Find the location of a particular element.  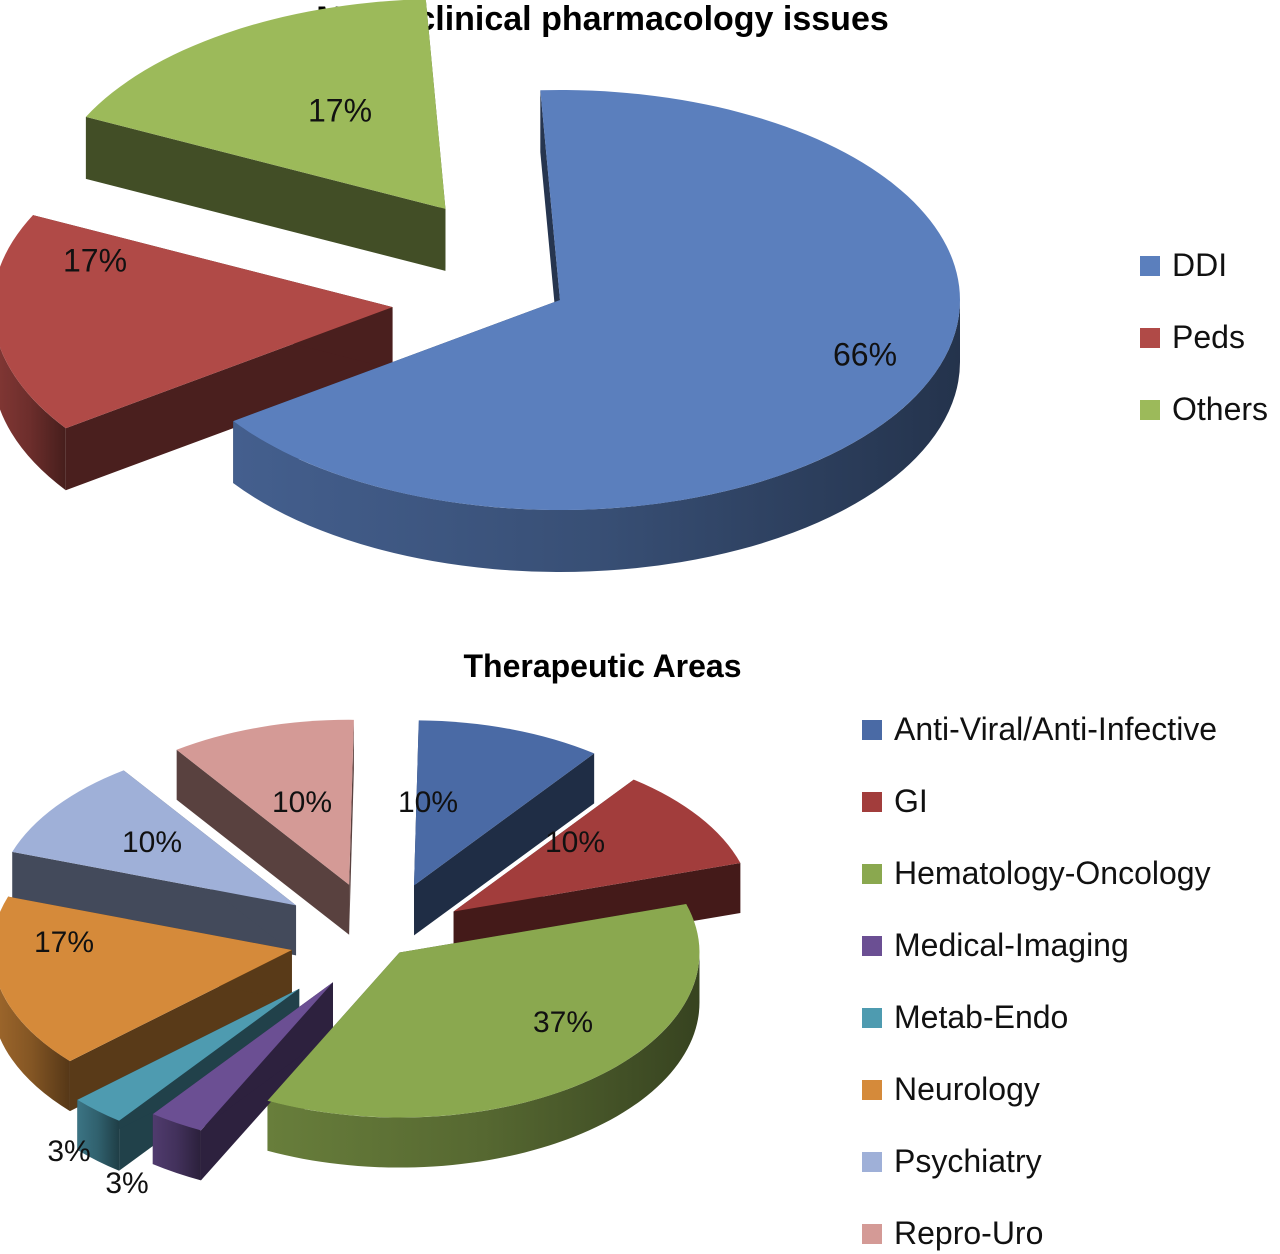

slice-side-neurology is located at coordinates (35, 1050).